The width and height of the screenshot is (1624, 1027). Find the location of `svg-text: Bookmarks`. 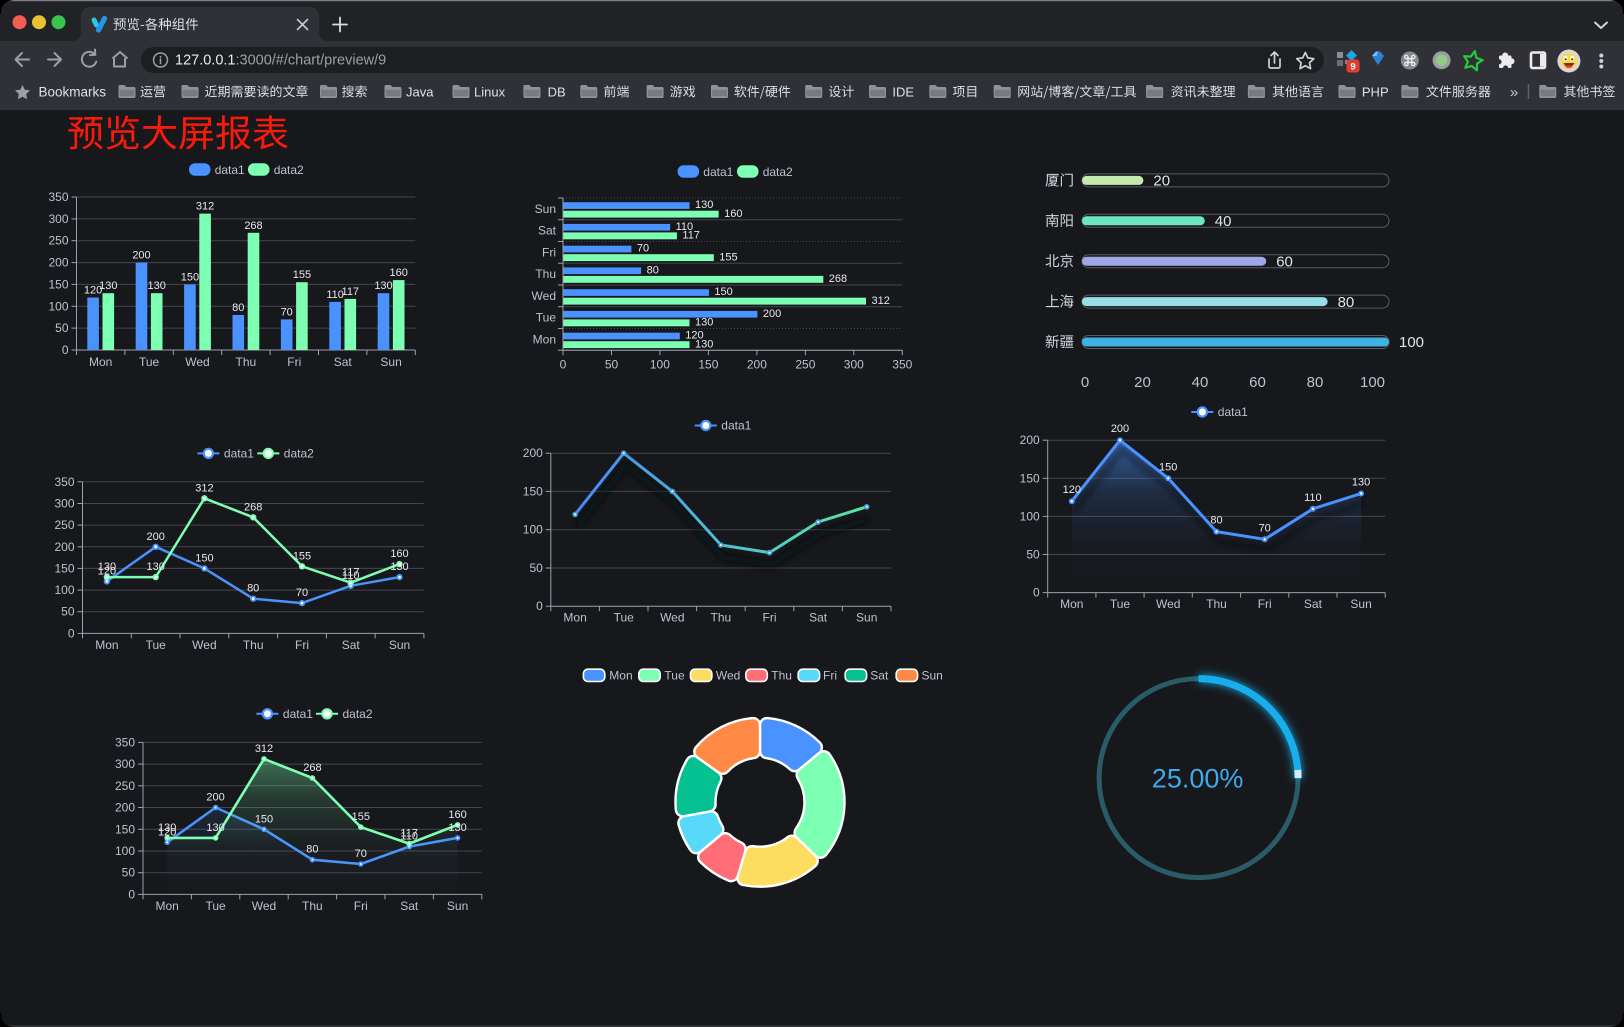

svg-text: Bookmarks is located at coordinates (73, 92).